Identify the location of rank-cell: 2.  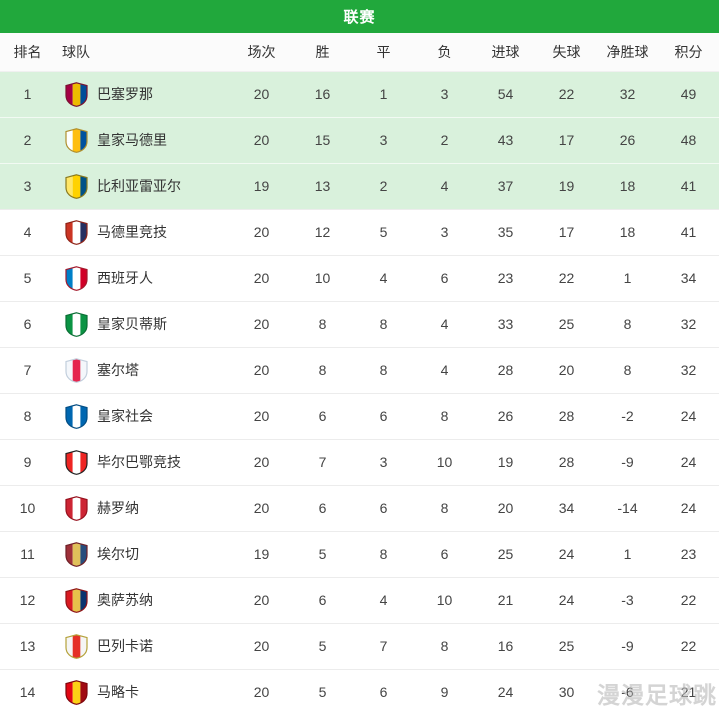
(27, 139).